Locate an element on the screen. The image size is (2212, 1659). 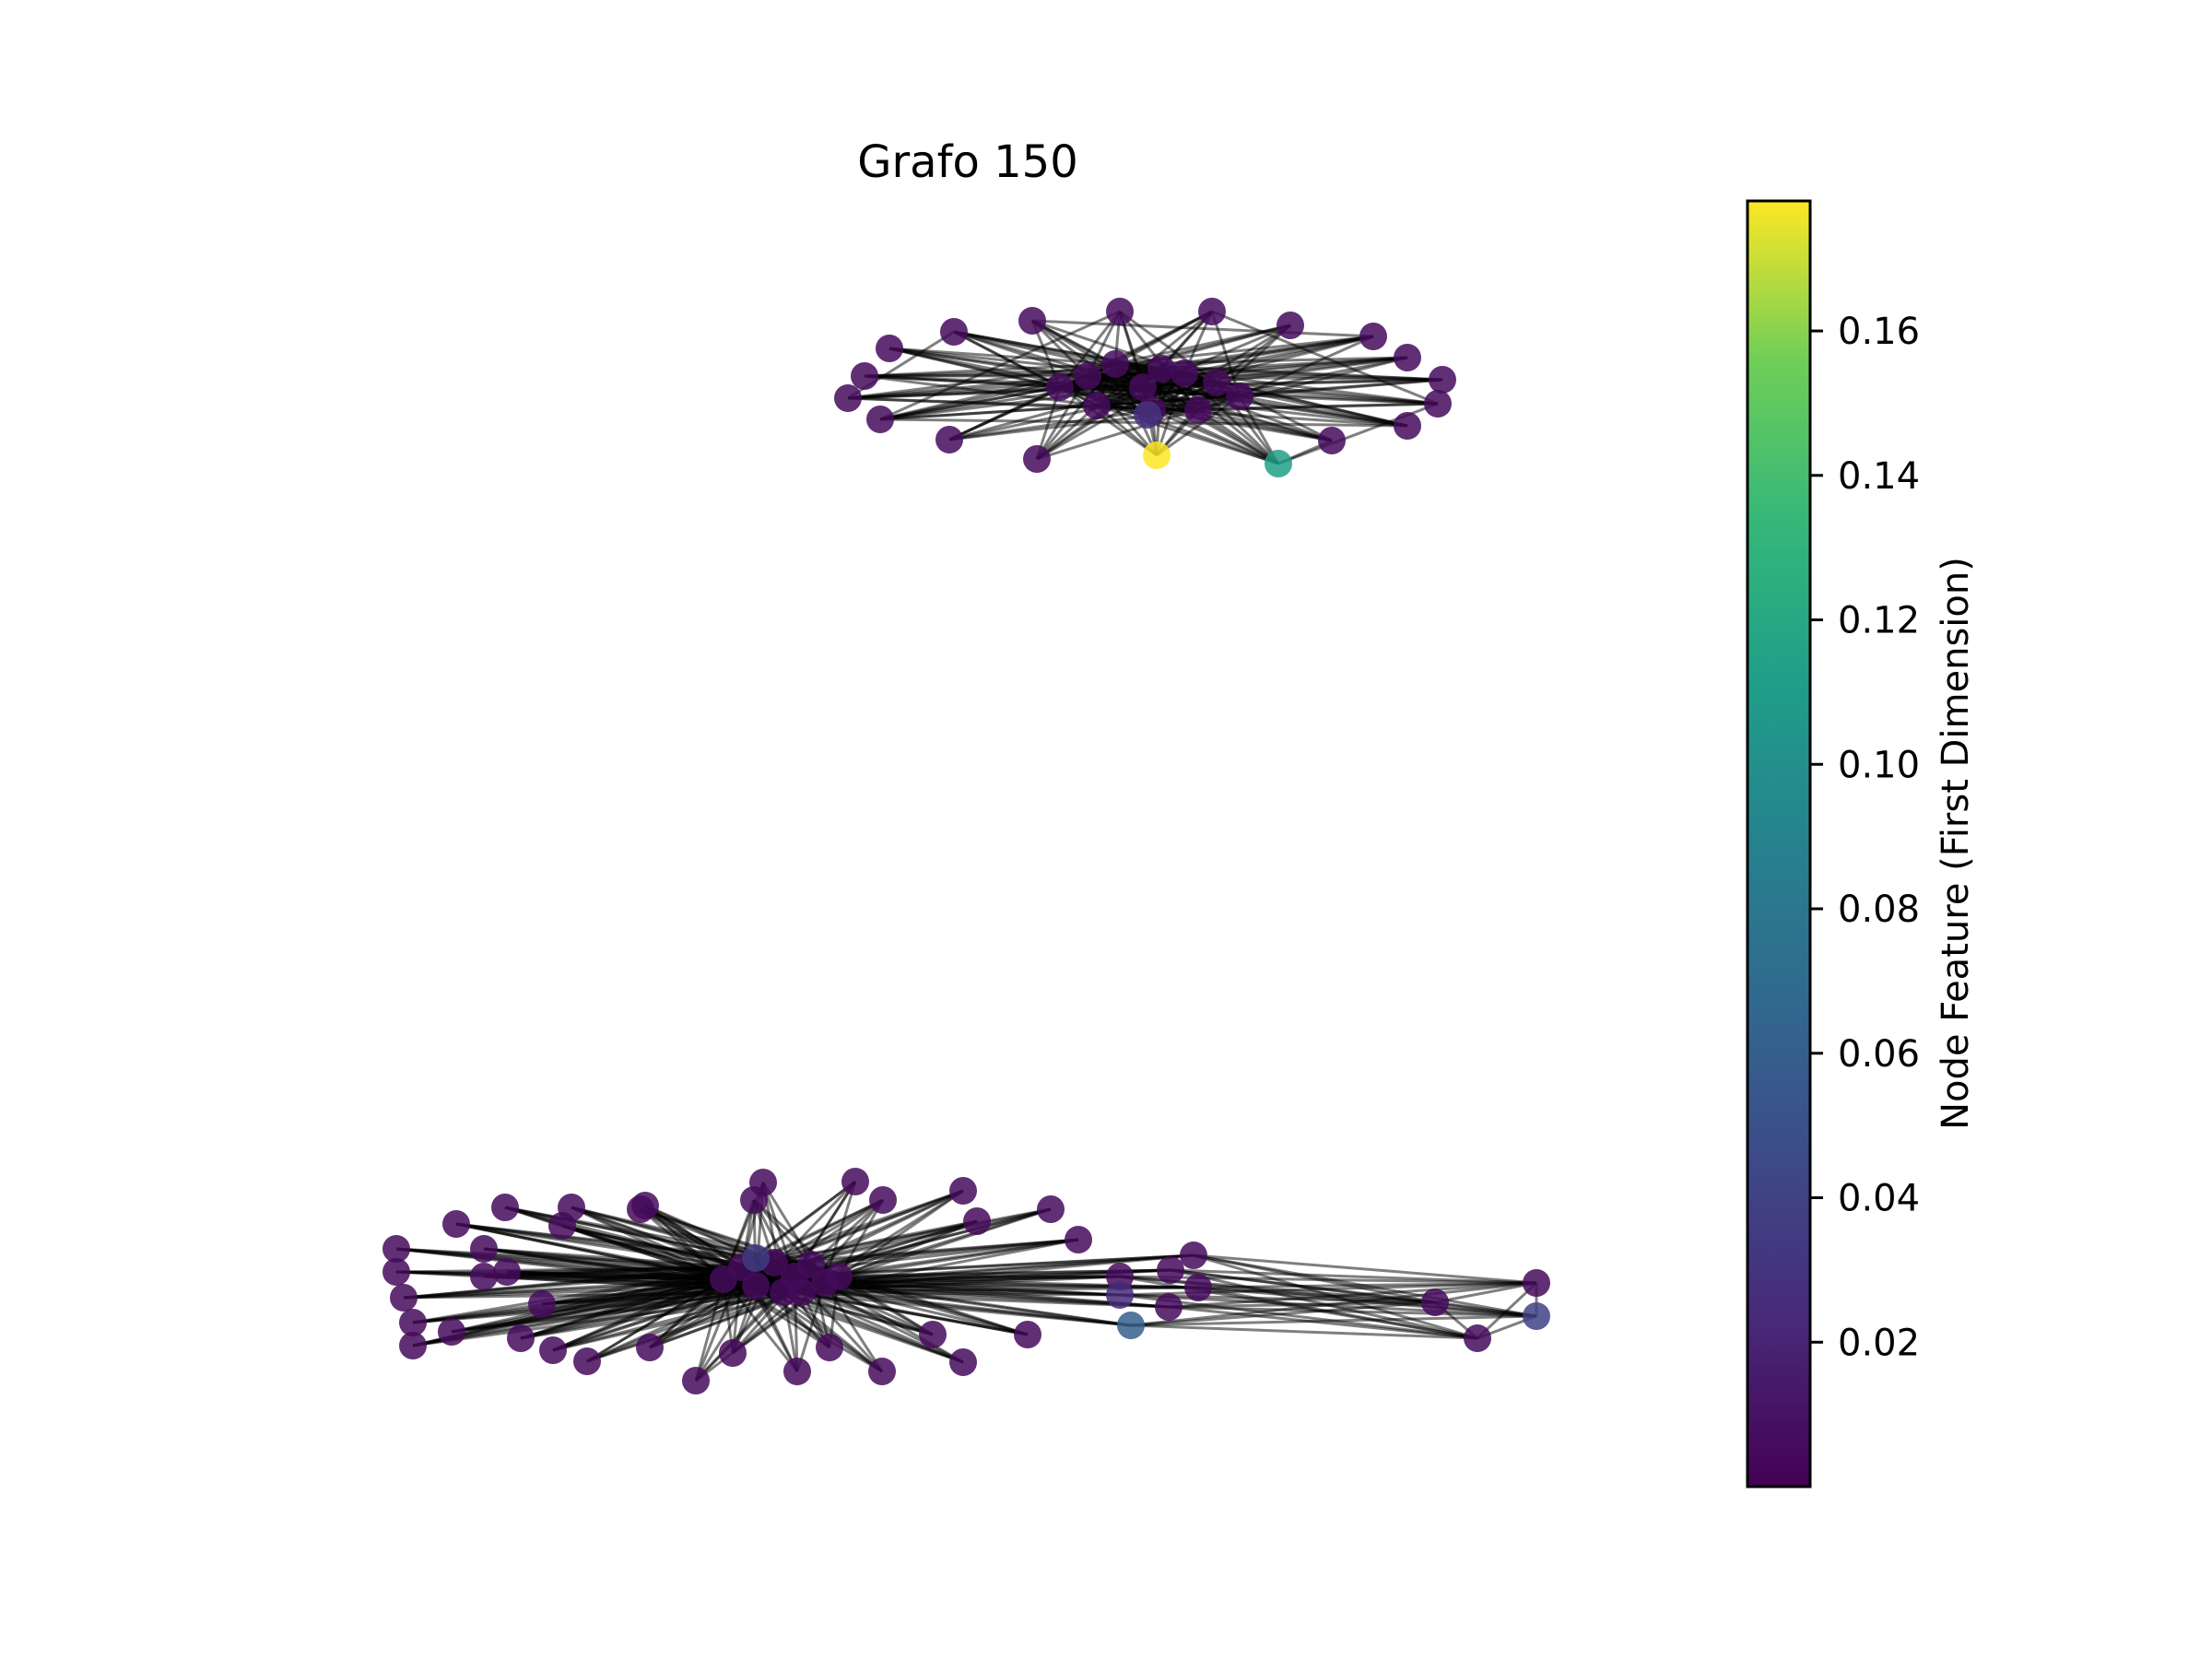
colorbar-tick-label: 0.10 is located at coordinates (1879, 765).